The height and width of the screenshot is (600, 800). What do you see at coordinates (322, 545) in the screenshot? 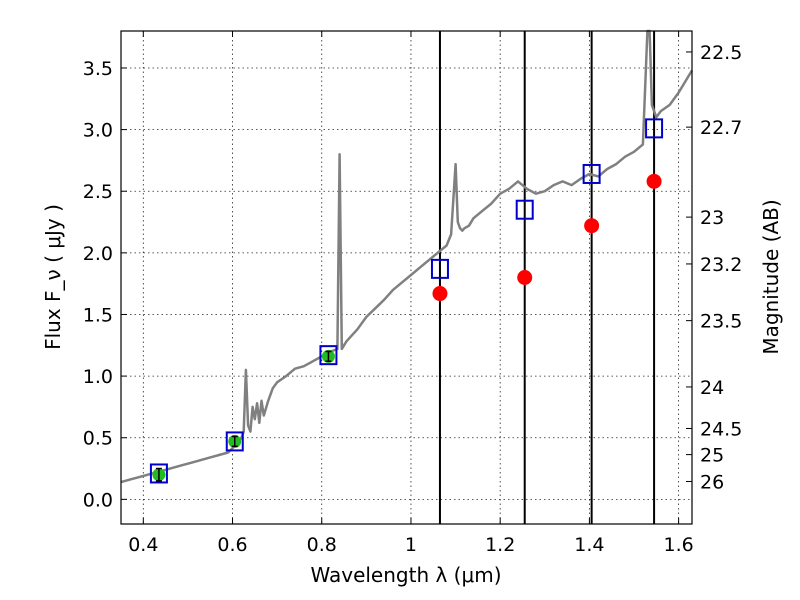
I see `x-tick-label: 0.8` at bounding box center [322, 545].